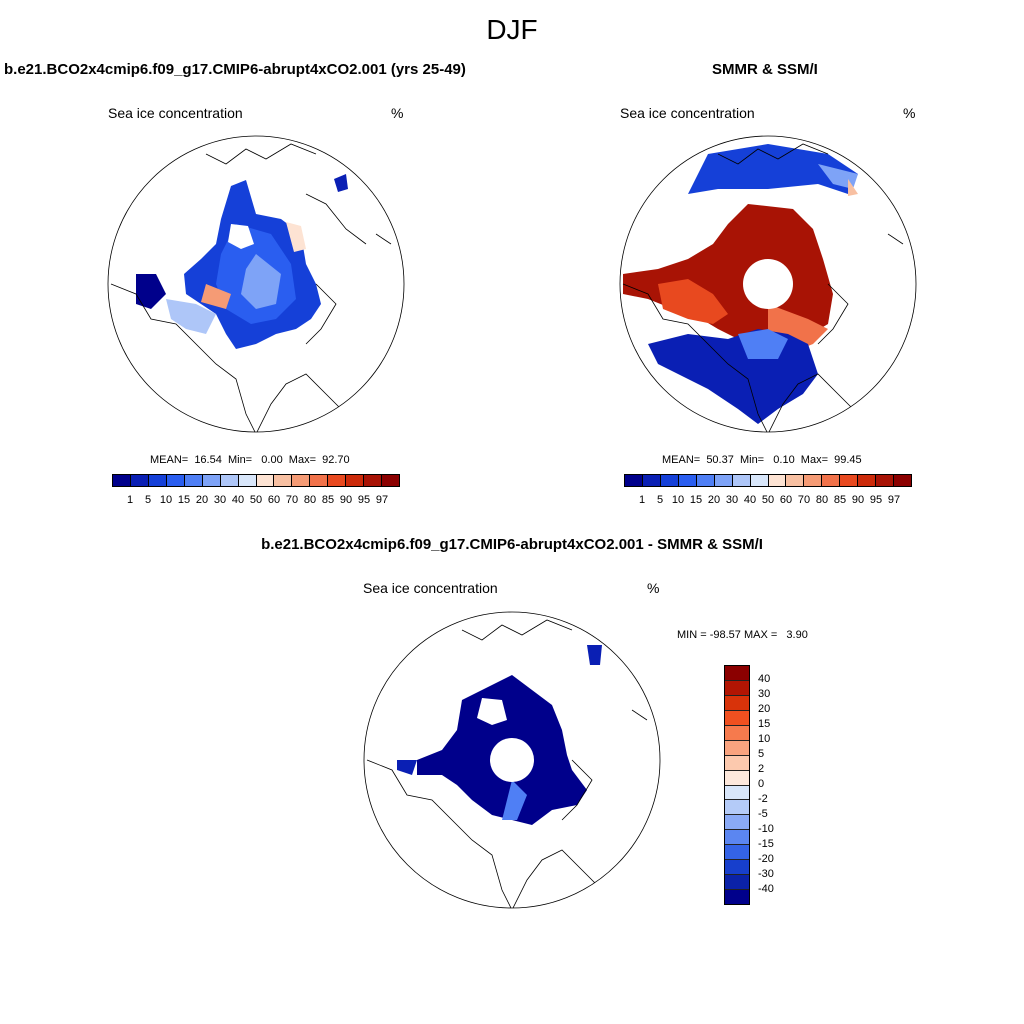  What do you see at coordinates (653, 588) in the screenshot?
I see `diff-units-label: %` at bounding box center [653, 588].